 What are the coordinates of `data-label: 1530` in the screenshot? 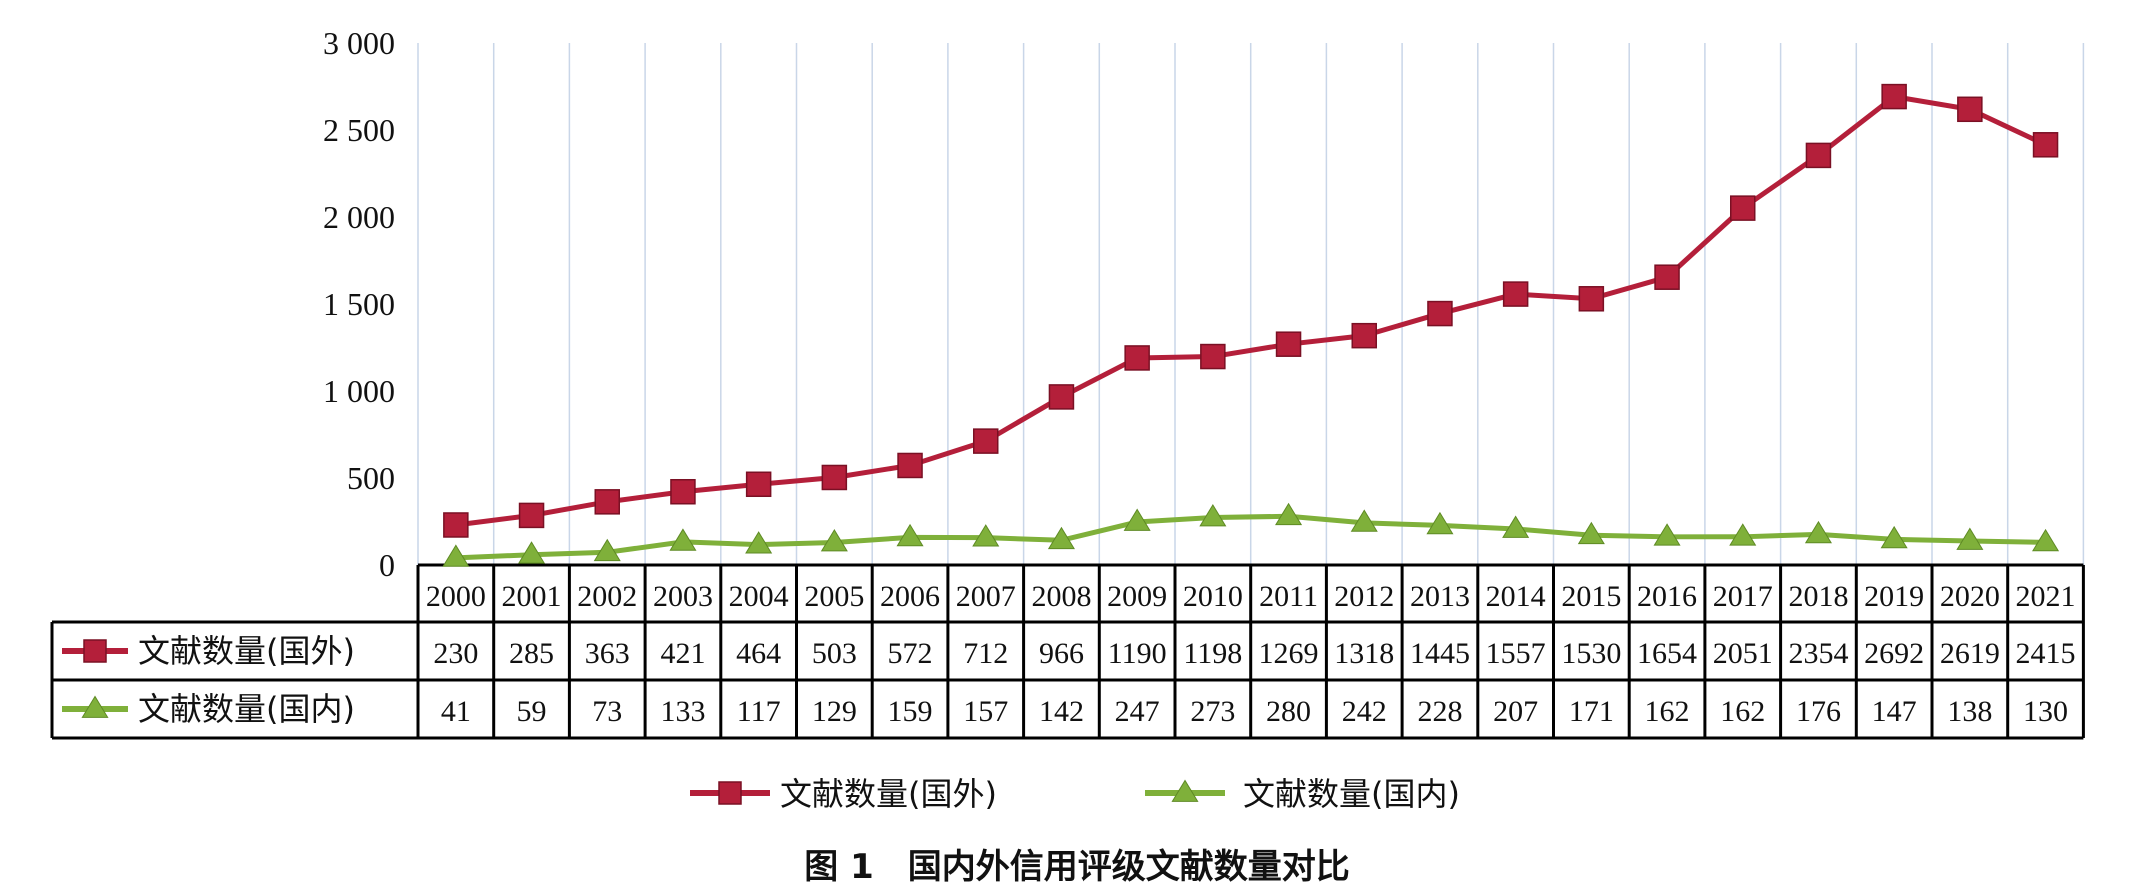 It's located at (1591, 653).